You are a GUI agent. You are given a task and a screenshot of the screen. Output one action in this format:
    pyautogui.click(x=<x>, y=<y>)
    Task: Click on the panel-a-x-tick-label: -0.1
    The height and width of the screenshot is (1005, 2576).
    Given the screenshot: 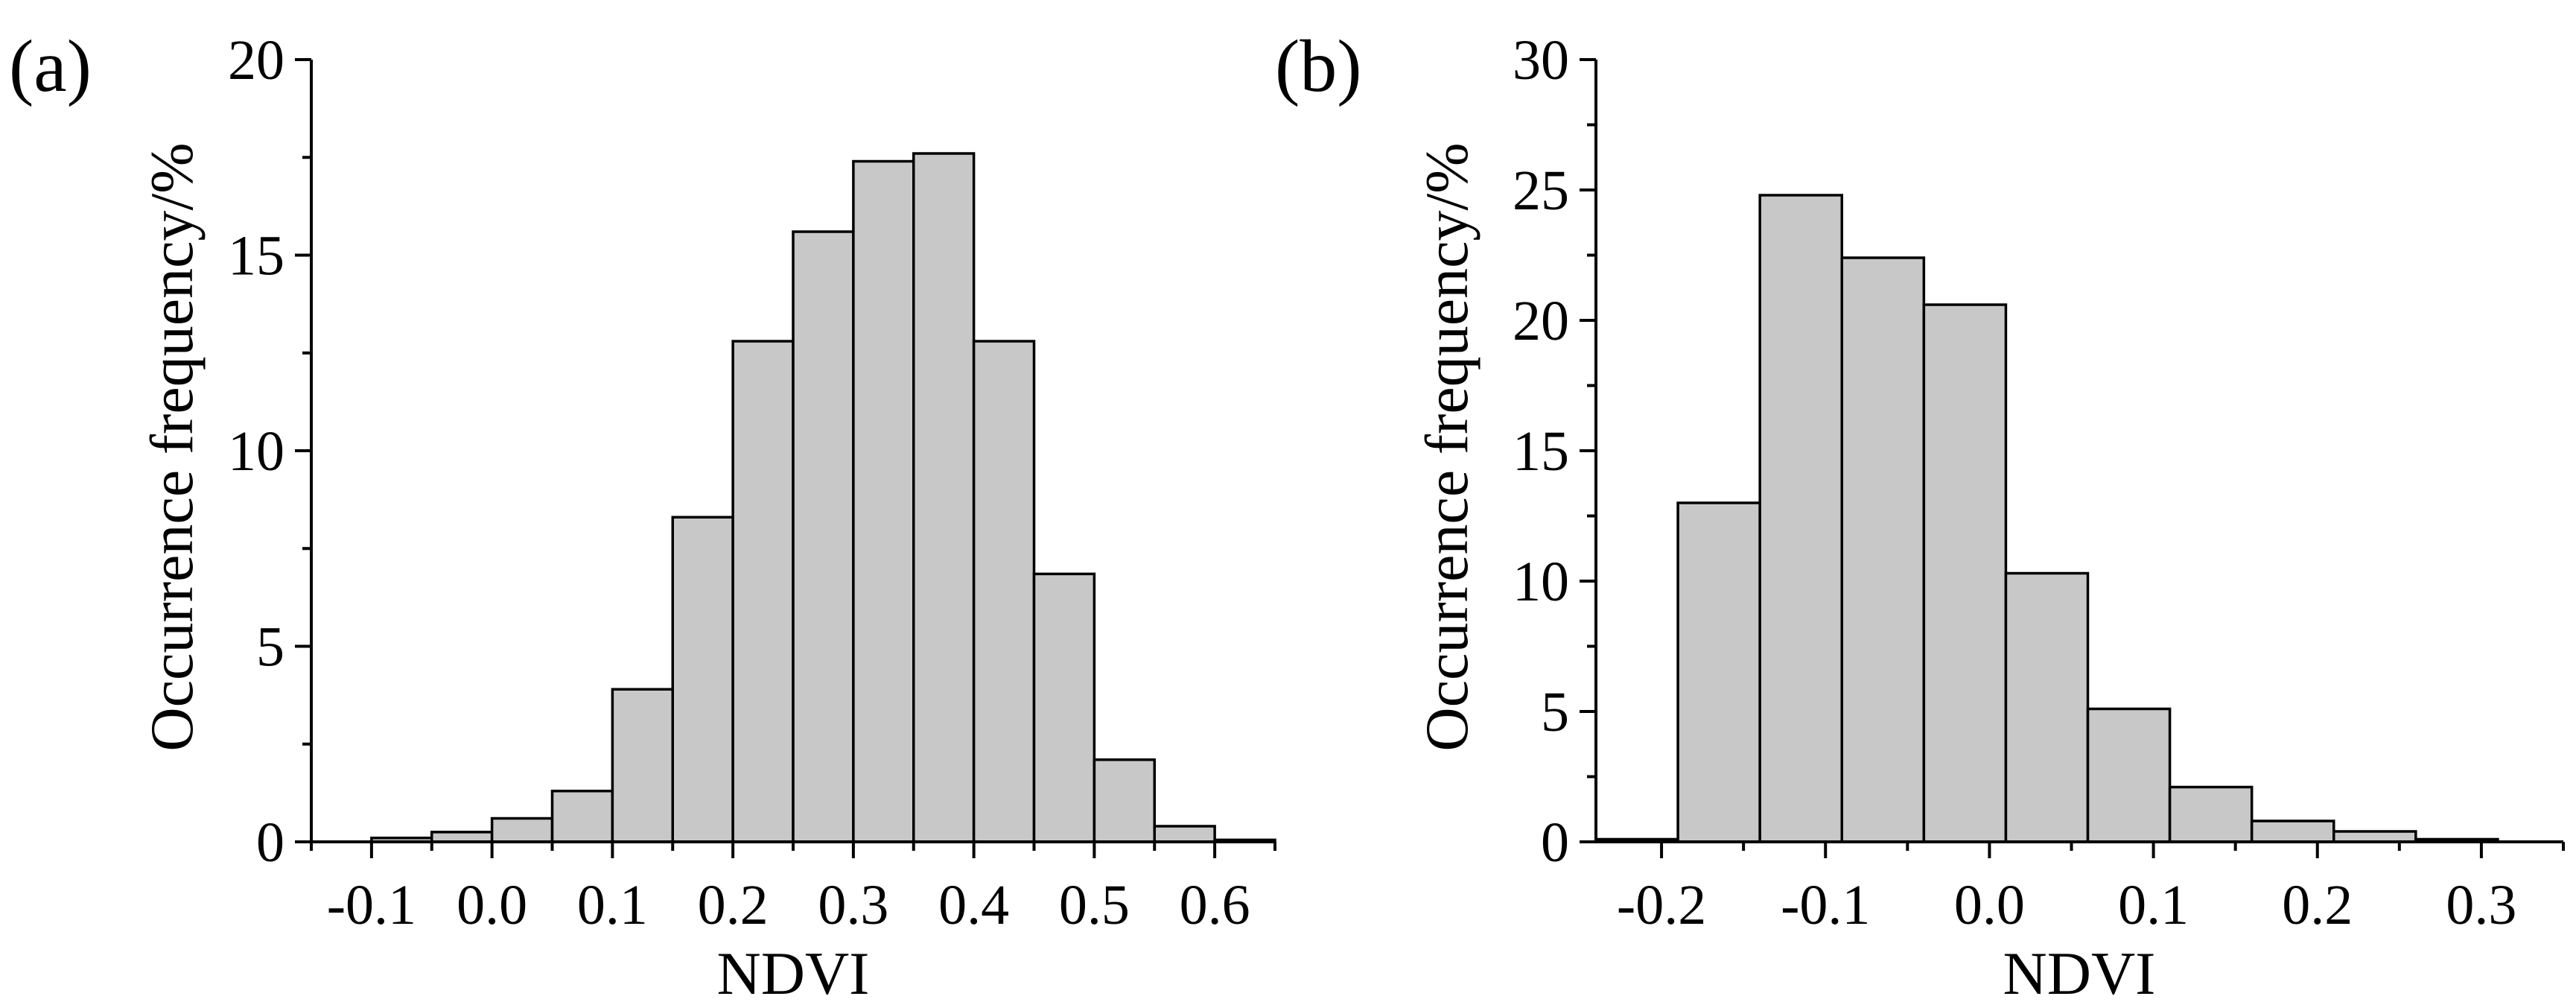 What is the action you would take?
    pyautogui.click(x=371, y=905)
    